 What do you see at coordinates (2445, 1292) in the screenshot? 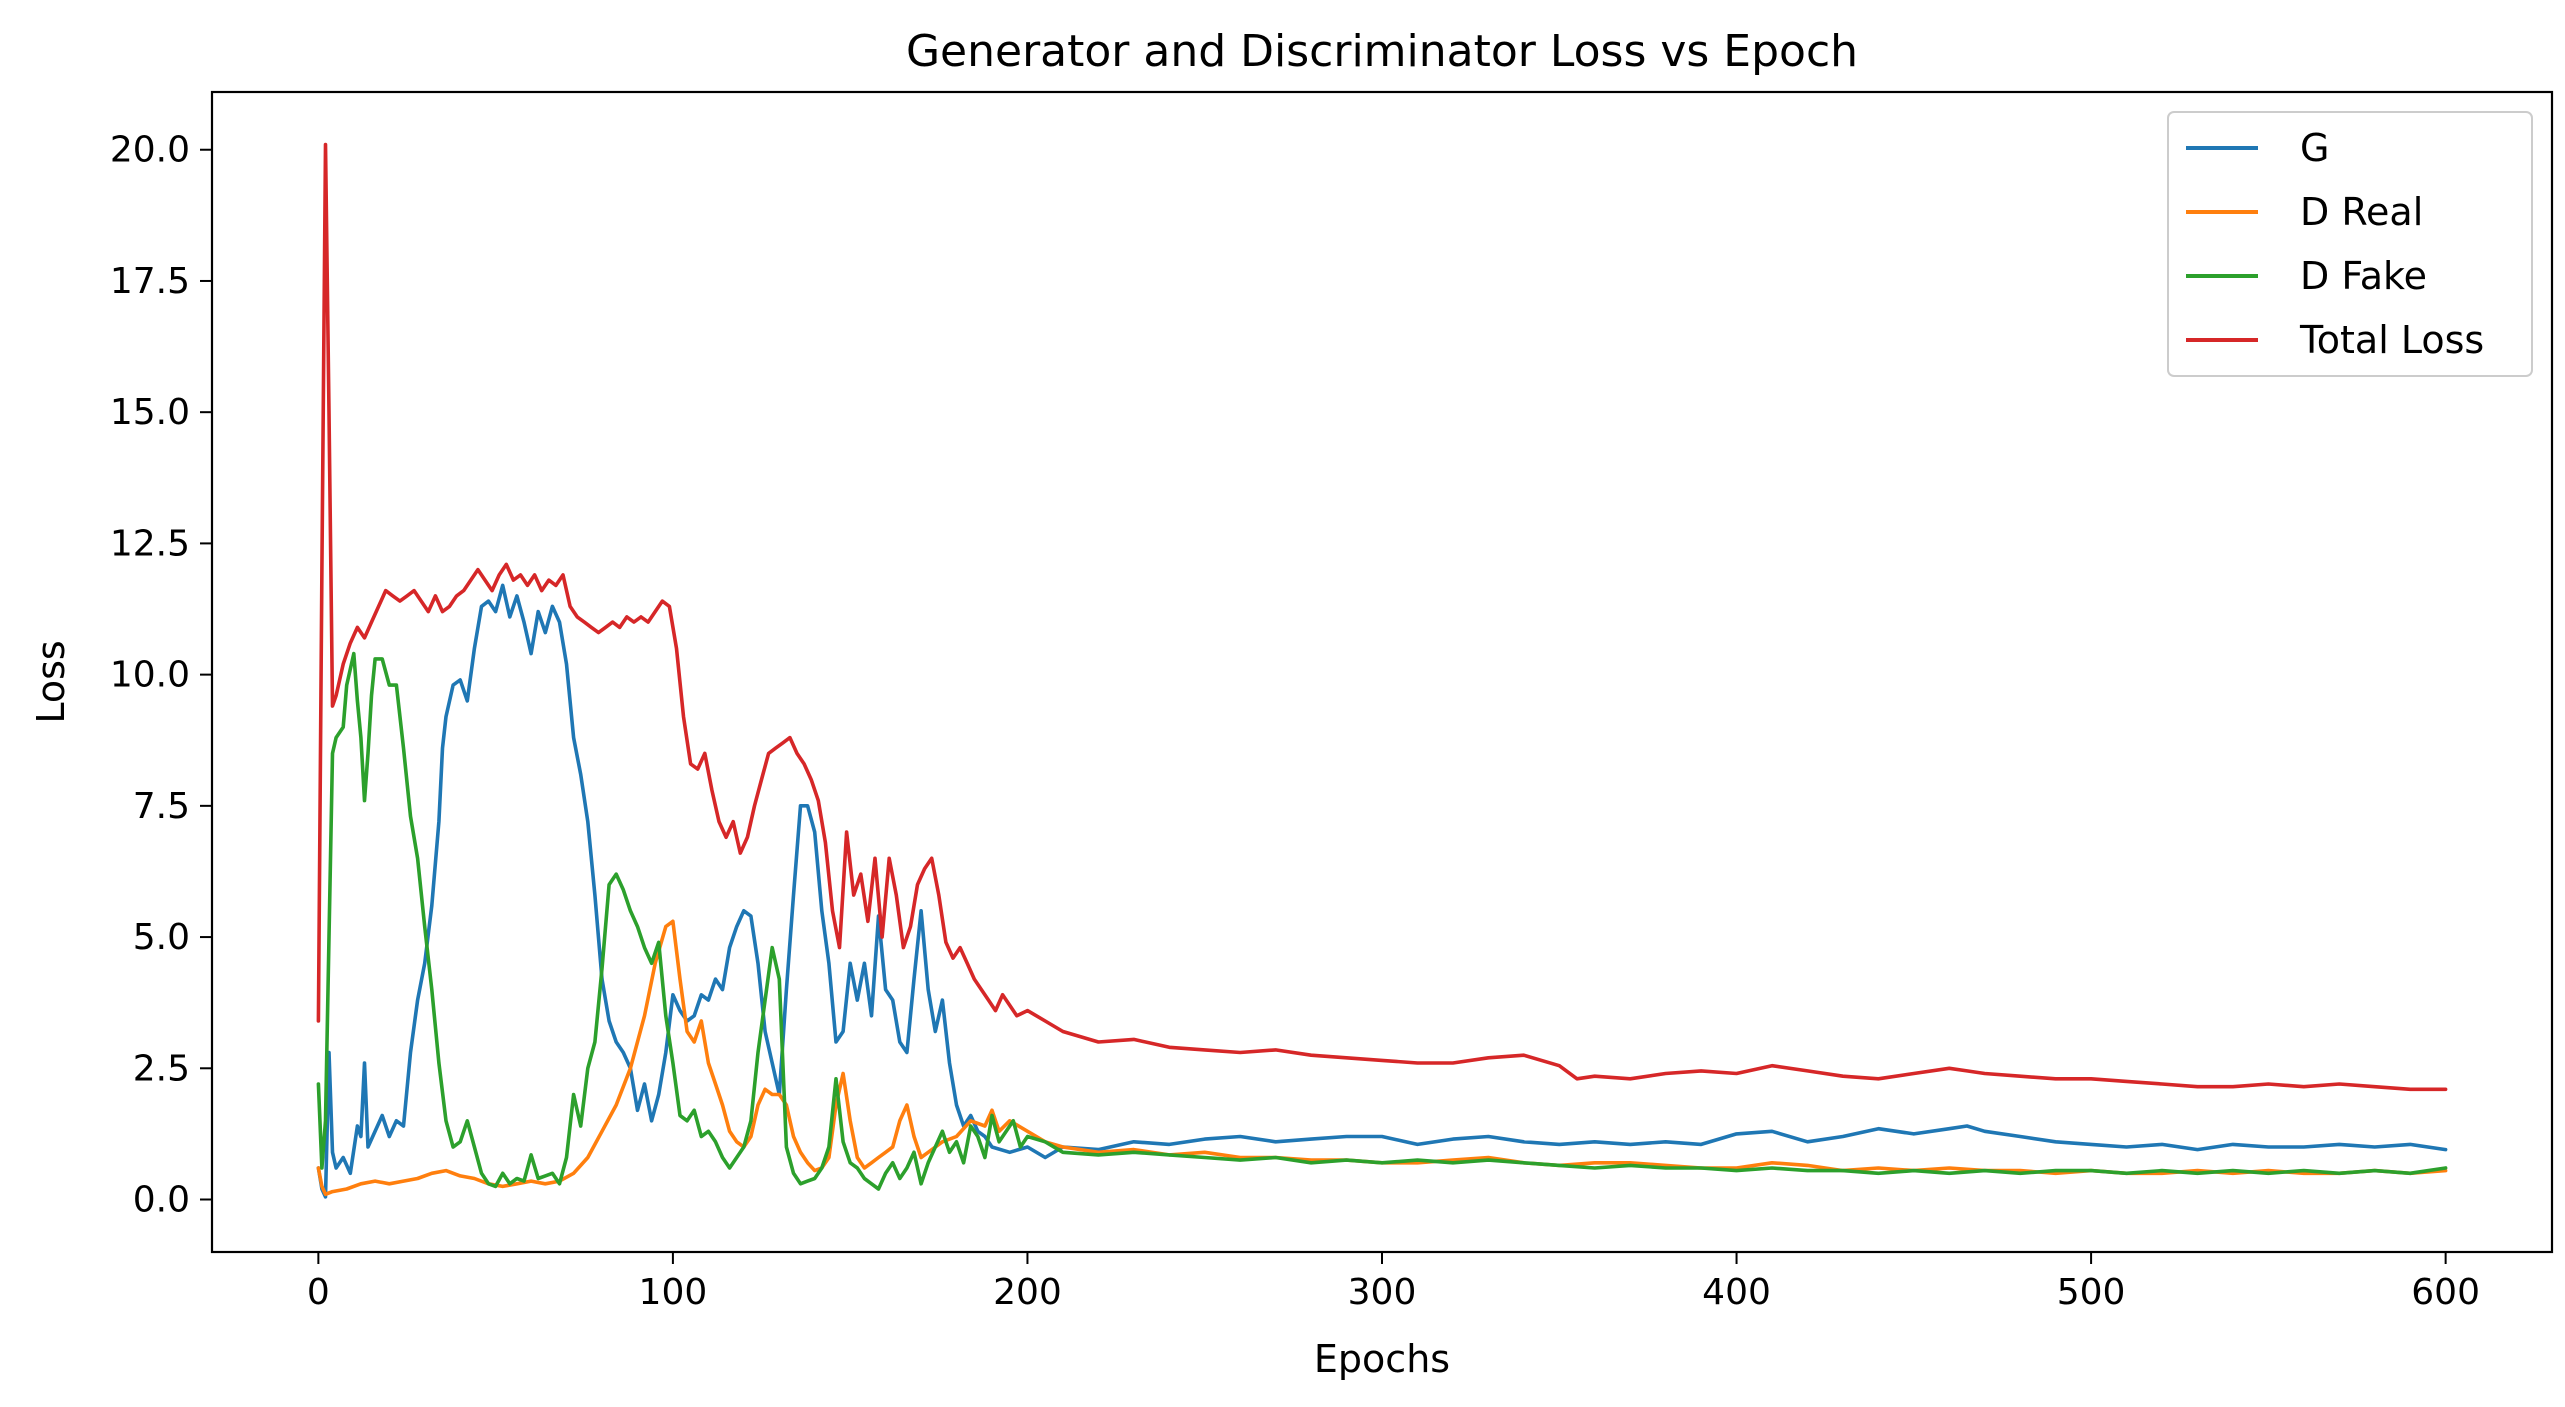
I see `x-tick-label: 600` at bounding box center [2445, 1292].